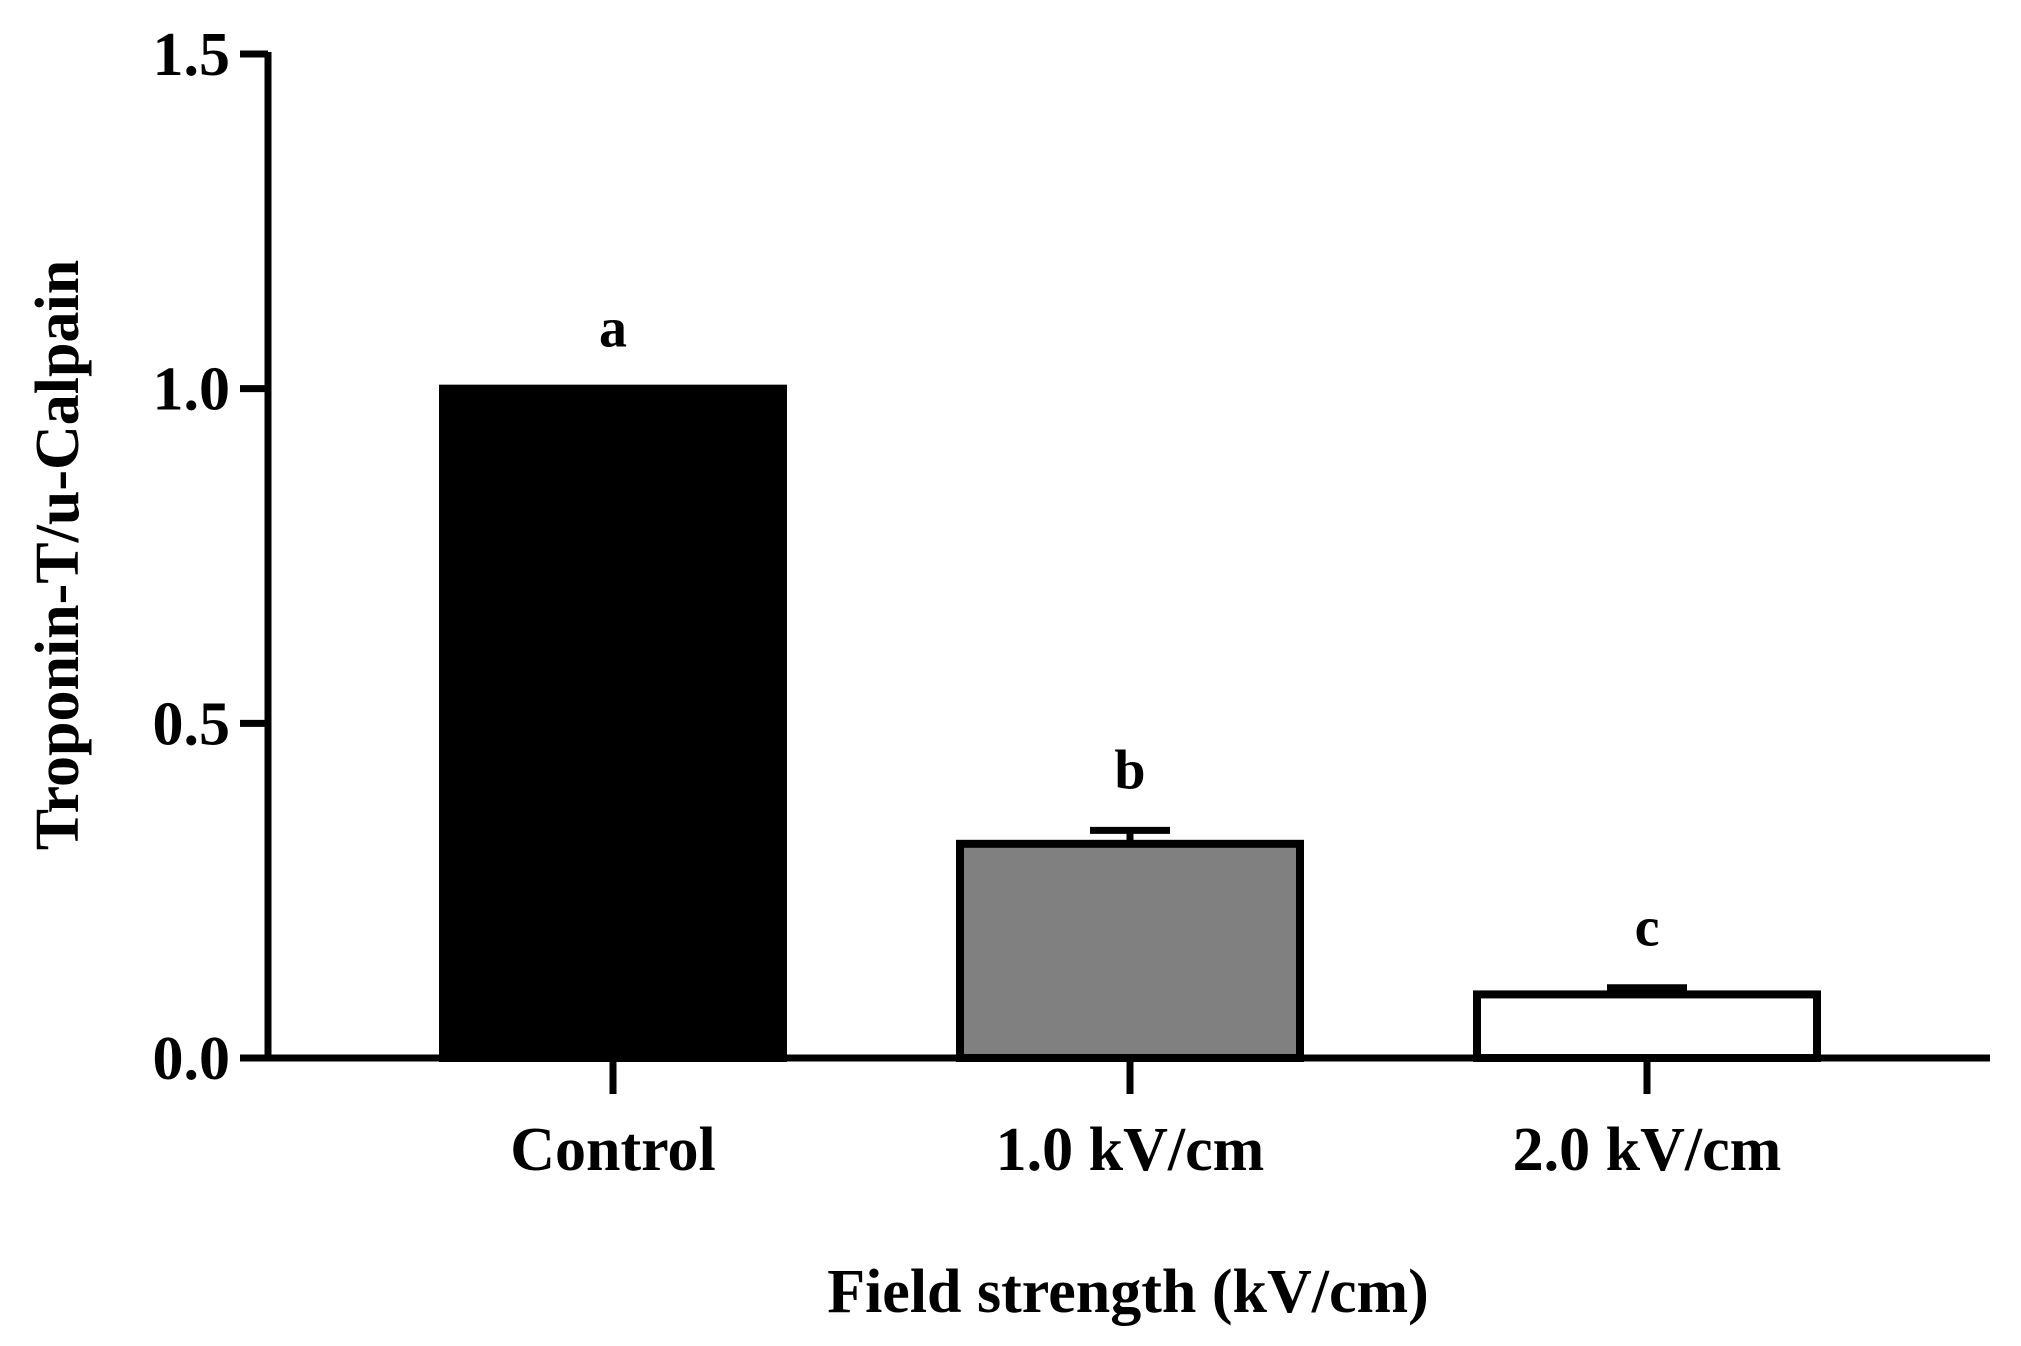 This screenshot has height=1346, width=2021. I want to click on y-axis-title: Troponin-T/u-Calpain, so click(58, 555).